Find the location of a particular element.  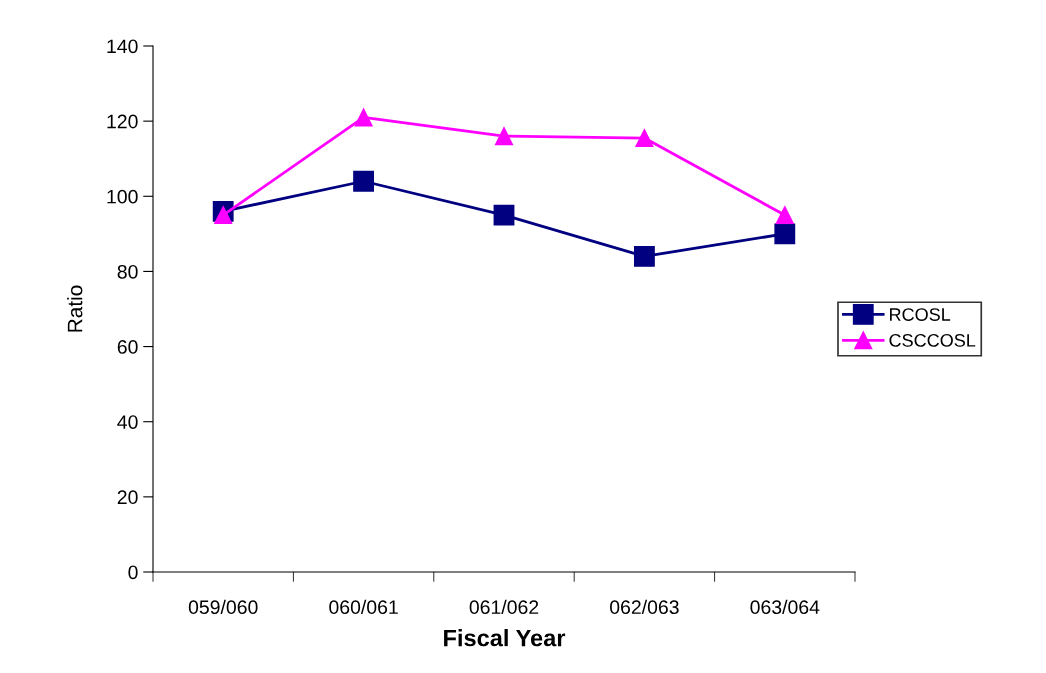

x-tick-label: 061/062 is located at coordinates (504, 607).